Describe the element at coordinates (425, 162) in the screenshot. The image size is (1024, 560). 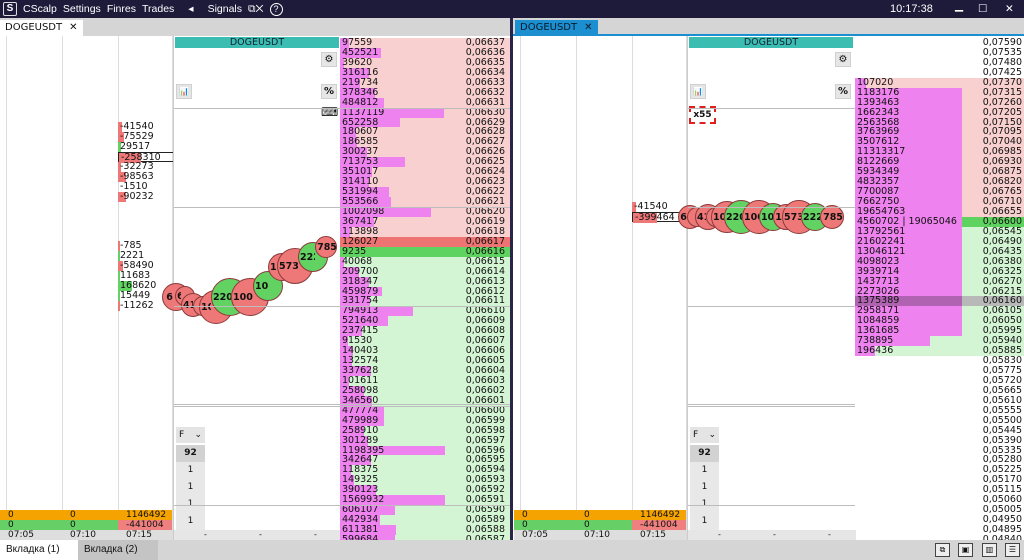
I see `book-row: 713753 0,06625` at that location.